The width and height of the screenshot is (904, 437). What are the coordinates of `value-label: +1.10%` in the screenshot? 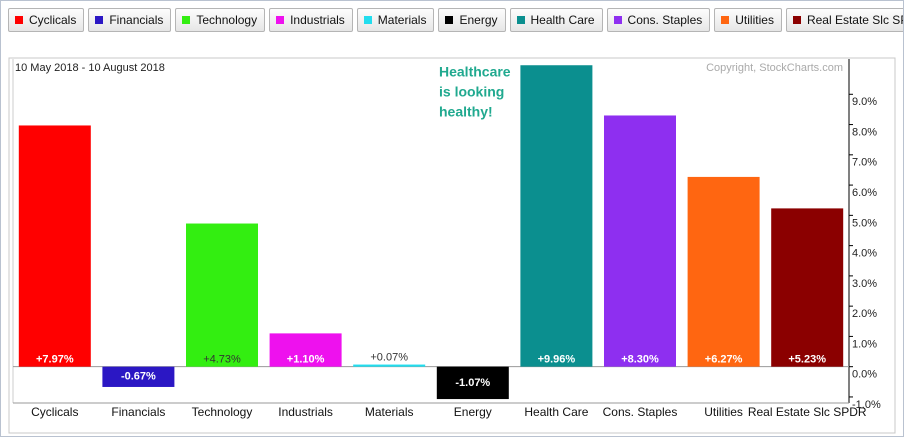 It's located at (306, 360).